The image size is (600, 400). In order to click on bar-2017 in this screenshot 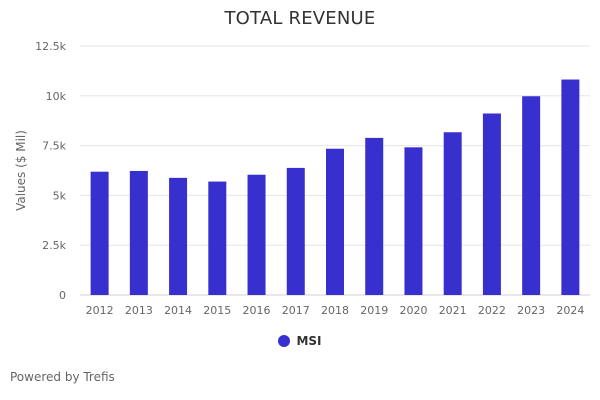, I will do `click(295, 231)`.